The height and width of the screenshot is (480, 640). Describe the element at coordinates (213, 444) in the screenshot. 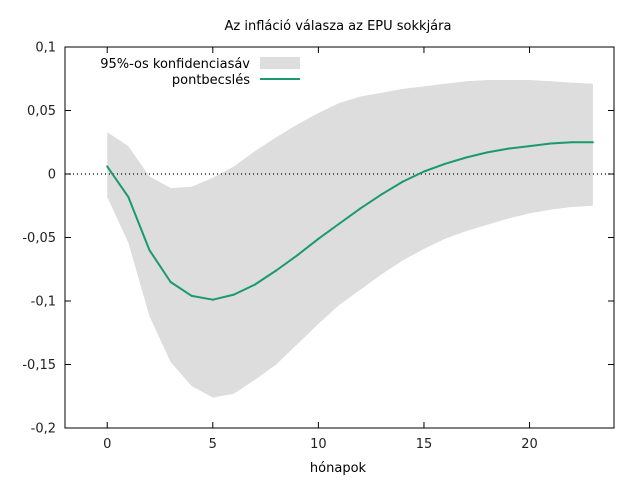

I see `x-tick-label: 5` at that location.